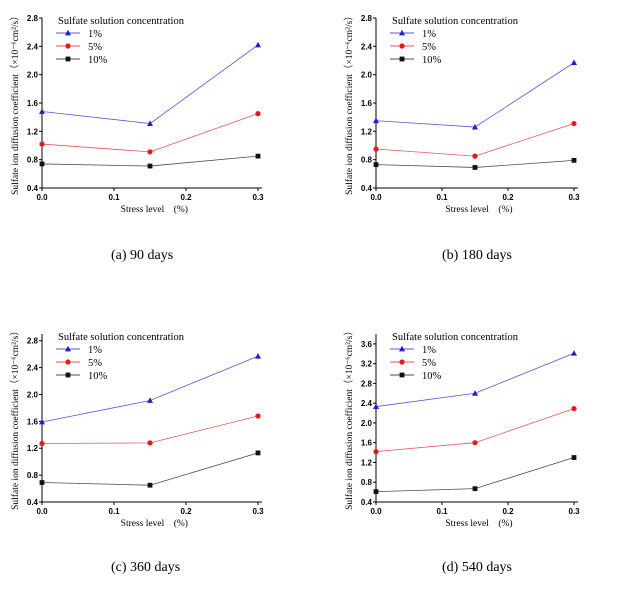 Image resolution: width=621 pixels, height=590 pixels. I want to click on y-tick-label: 3.2, so click(367, 364).